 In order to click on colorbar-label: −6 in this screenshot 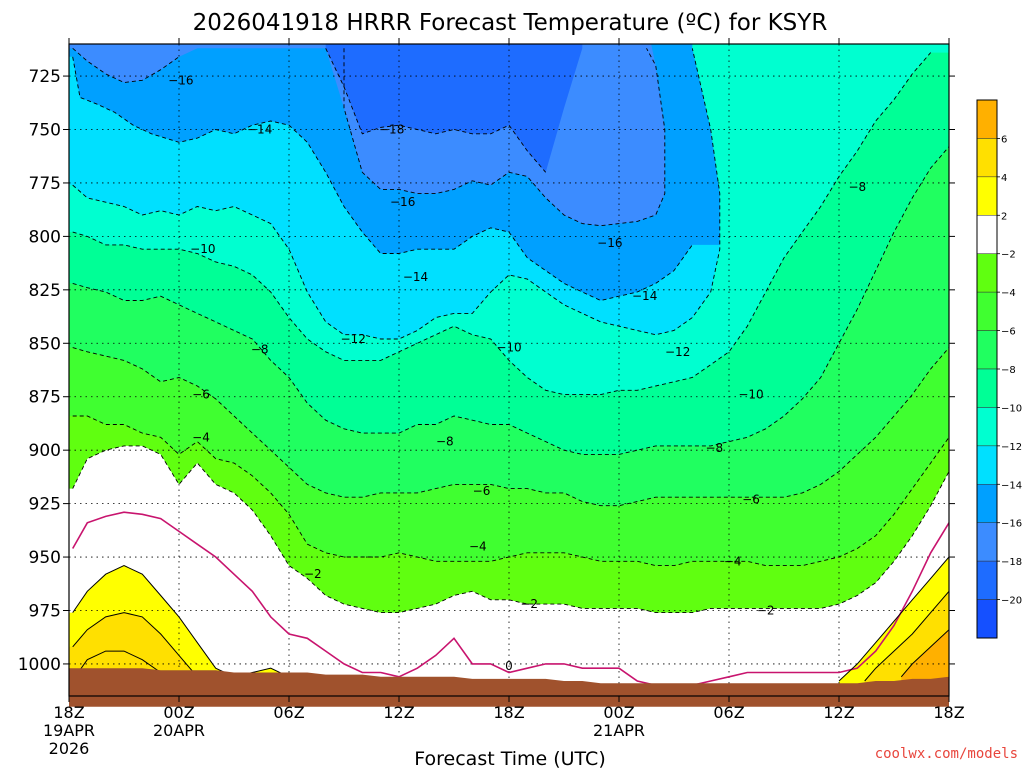, I will do `click(1008, 332)`.